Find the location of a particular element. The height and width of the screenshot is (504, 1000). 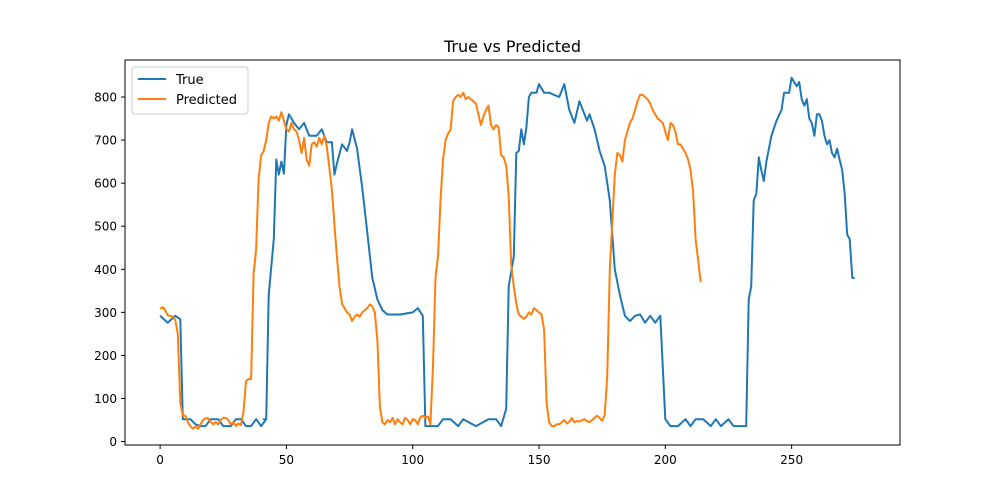

y-tick-label: 500 is located at coordinates (105, 227).